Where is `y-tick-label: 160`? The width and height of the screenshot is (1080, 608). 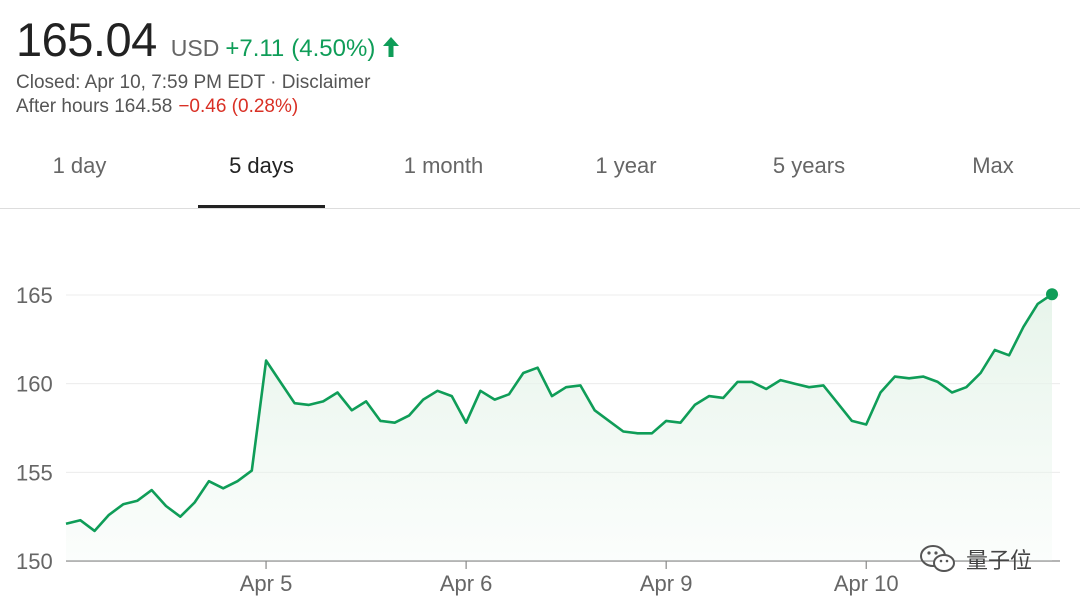 y-tick-label: 160 is located at coordinates (34, 384).